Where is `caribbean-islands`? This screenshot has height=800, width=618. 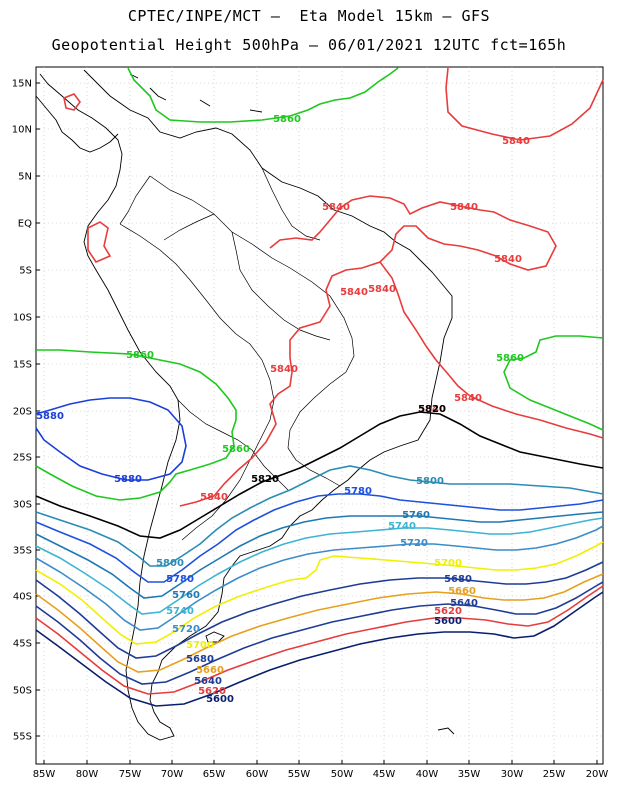
caribbean-islands is located at coordinates (196, 93).